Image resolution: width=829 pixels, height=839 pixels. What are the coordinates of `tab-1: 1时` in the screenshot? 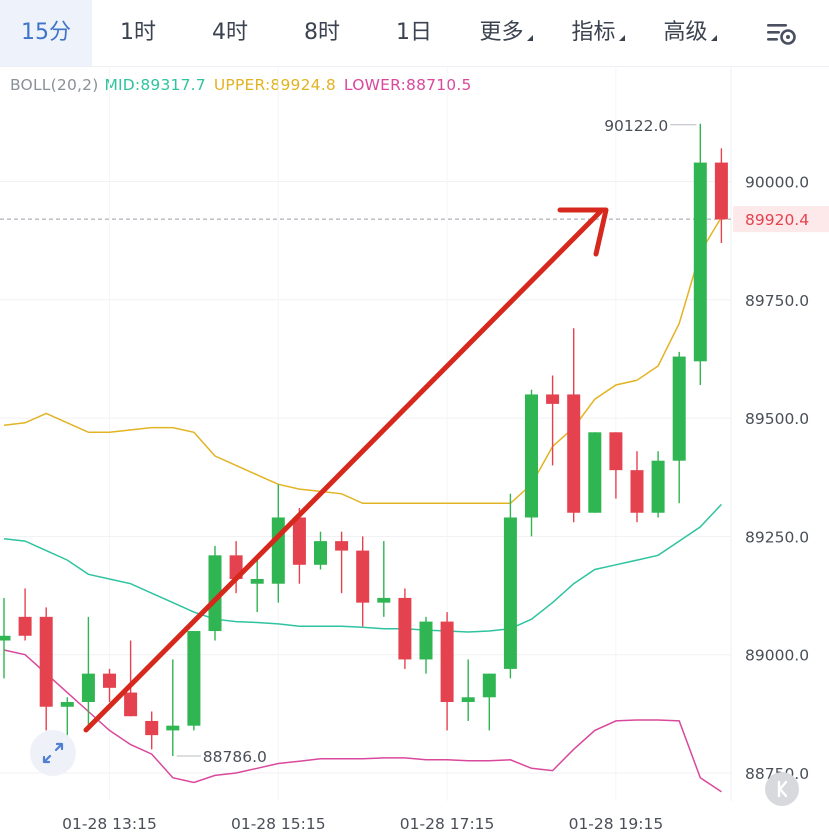 It's located at (138, 33).